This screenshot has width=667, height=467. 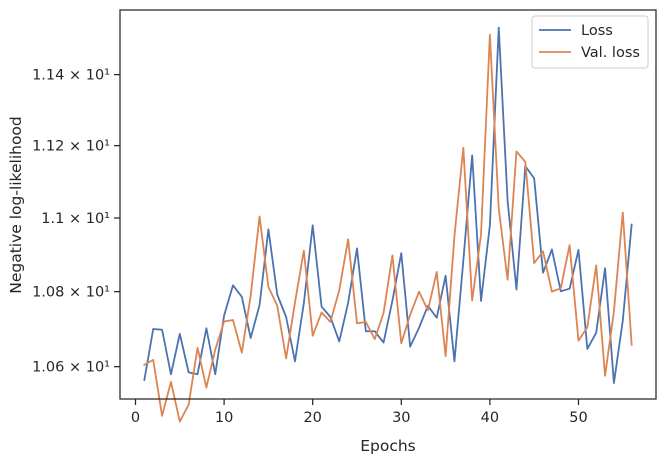 What do you see at coordinates (71, 293) in the screenshot?
I see `y-tick-label-10-8: 1.08 × 10¹` at bounding box center [71, 293].